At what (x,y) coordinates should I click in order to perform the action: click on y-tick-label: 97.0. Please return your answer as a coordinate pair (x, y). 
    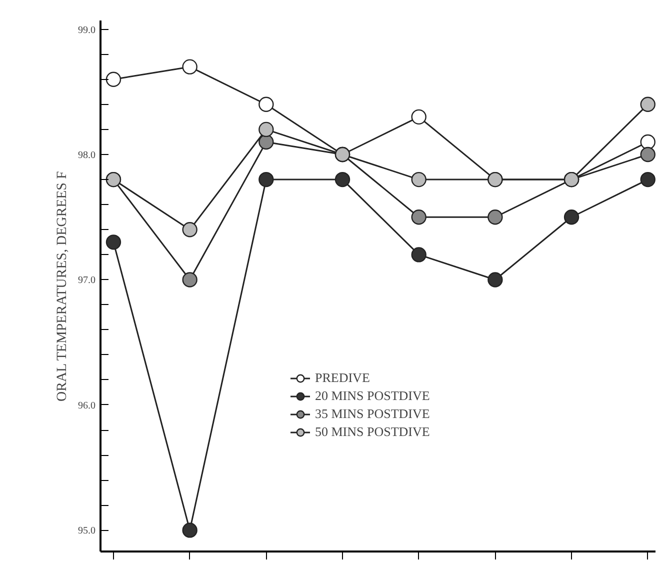
    Looking at the image, I should click on (87, 280).